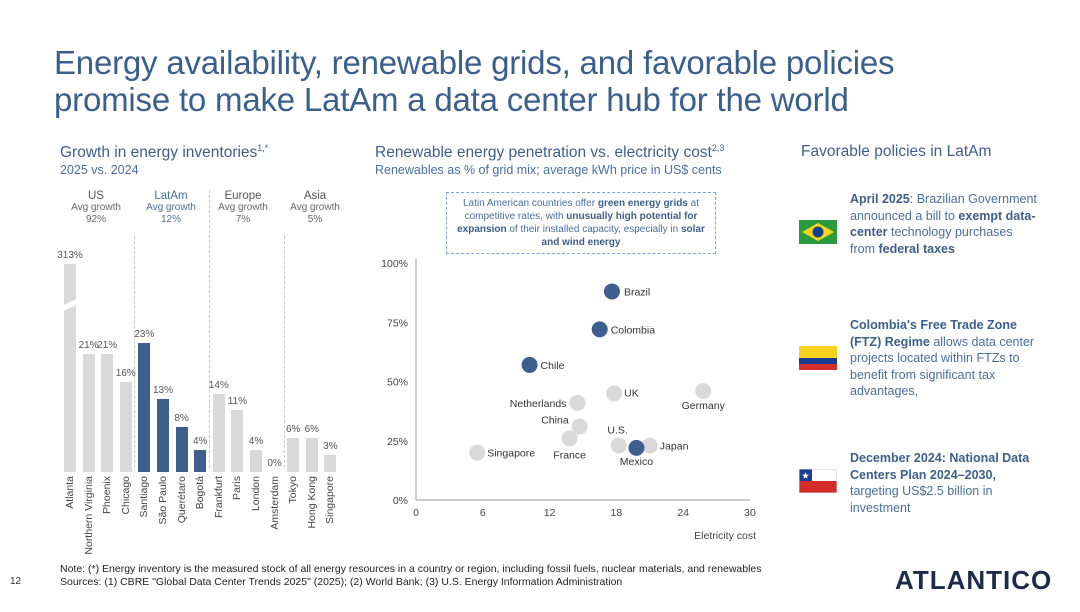 This screenshot has height=612, width=1080. Describe the element at coordinates (237, 402) in the screenshot. I see `bar-value-label: 11%` at that location.